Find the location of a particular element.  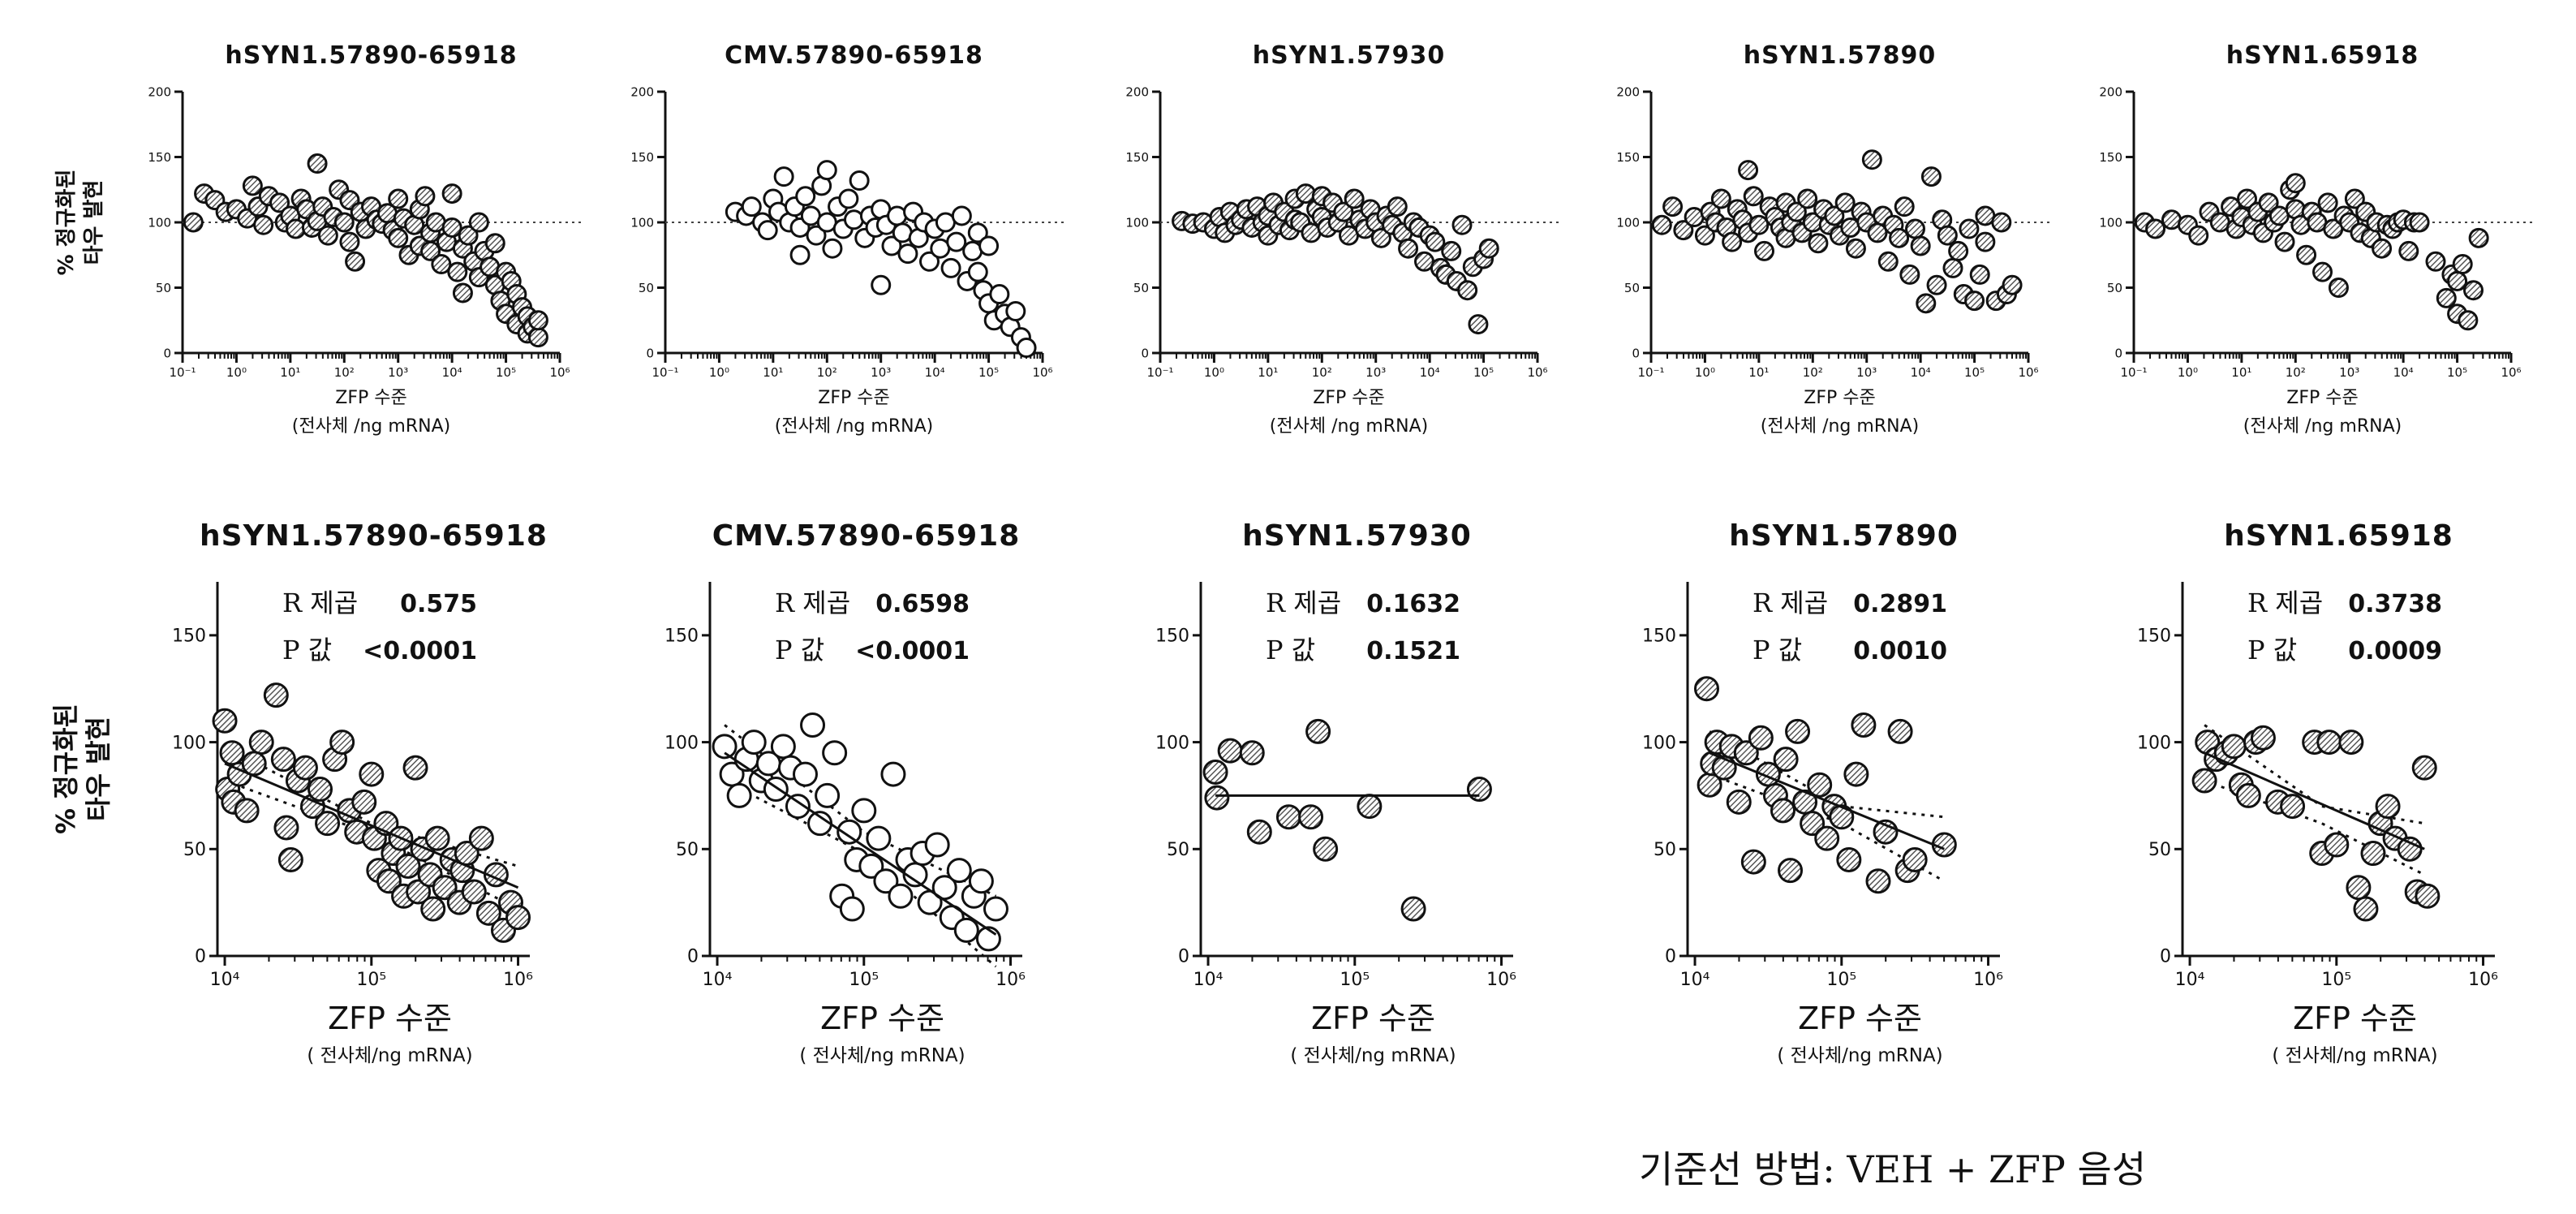

chart-top-1-y-tick-label: 50 is located at coordinates (163, 288).